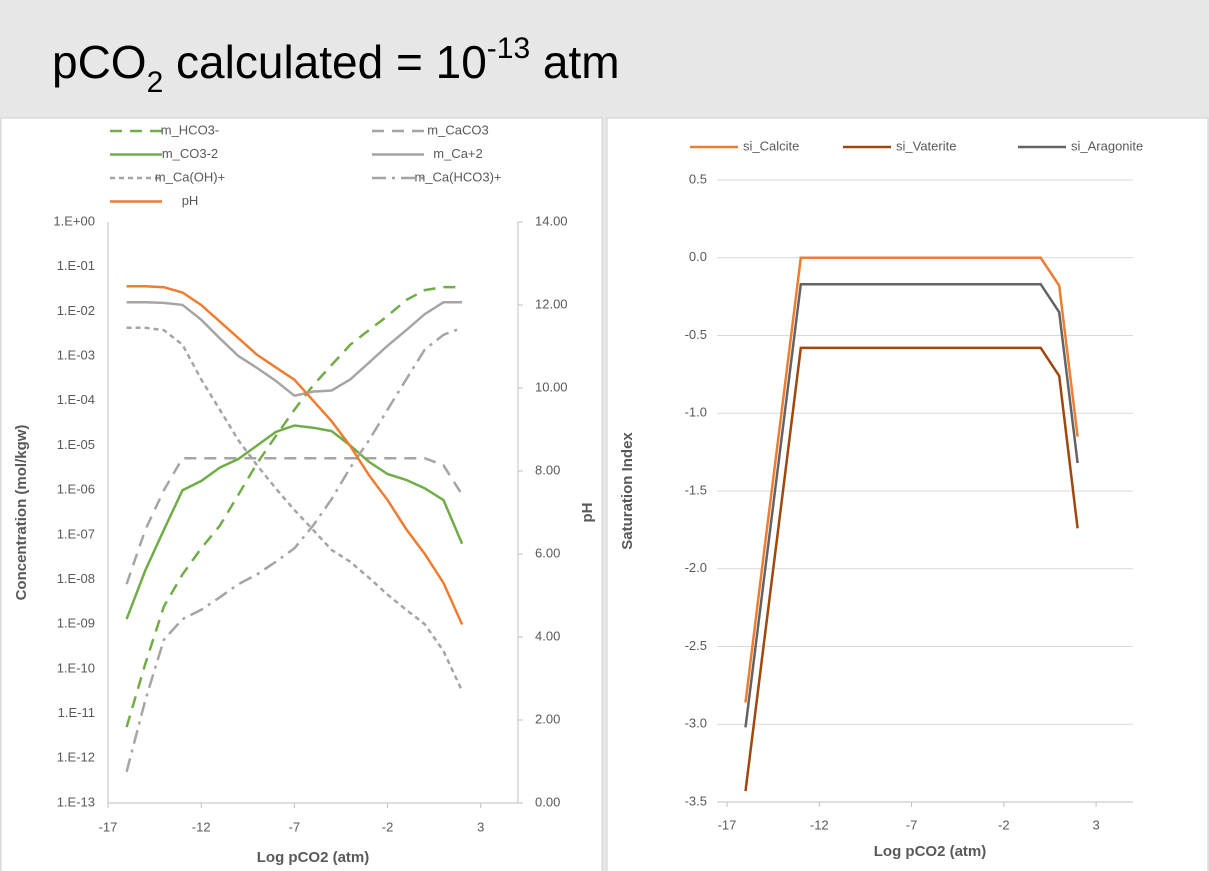 The width and height of the screenshot is (1209, 871). What do you see at coordinates (551, 303) in the screenshot?
I see `y2-tick-label: 12.00` at bounding box center [551, 303].